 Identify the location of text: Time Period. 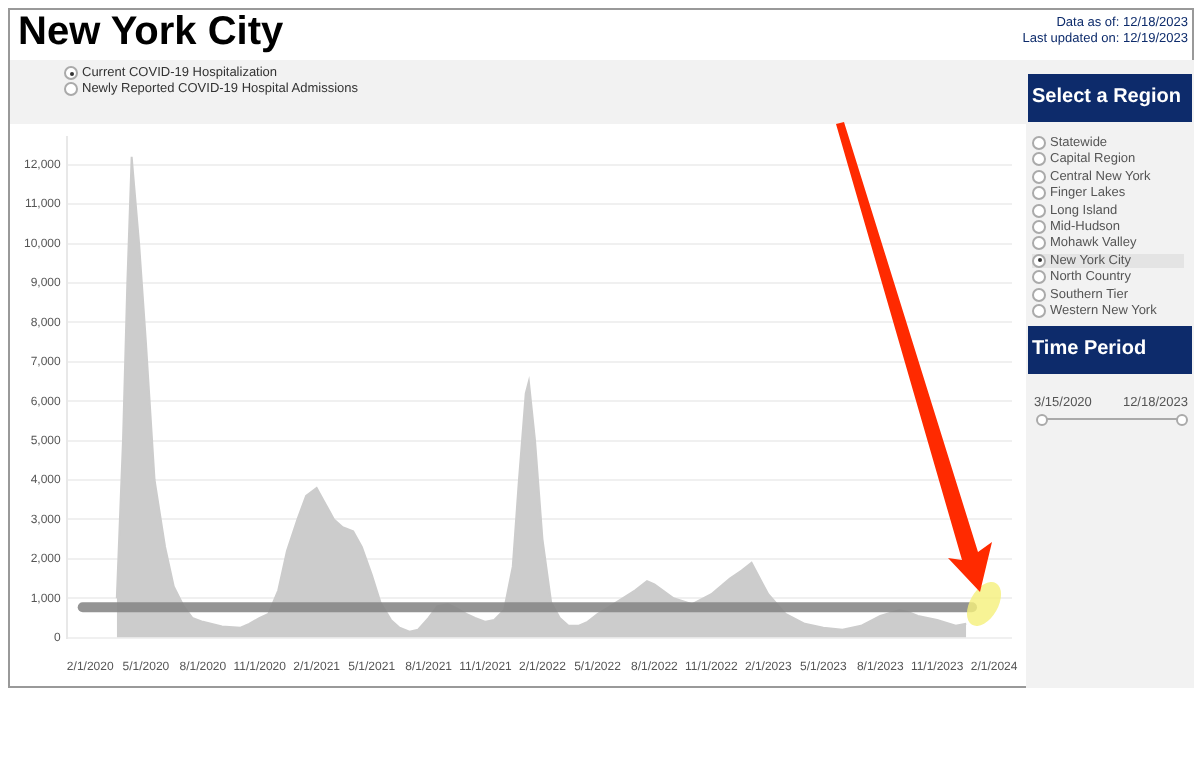
(1110, 350).